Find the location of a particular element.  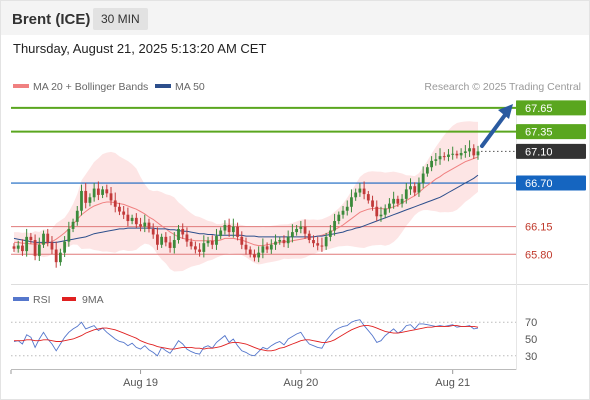

level-tags: 67.65 67.35 66.70 66.15 65.80 67.10 is located at coordinates (551, 180).